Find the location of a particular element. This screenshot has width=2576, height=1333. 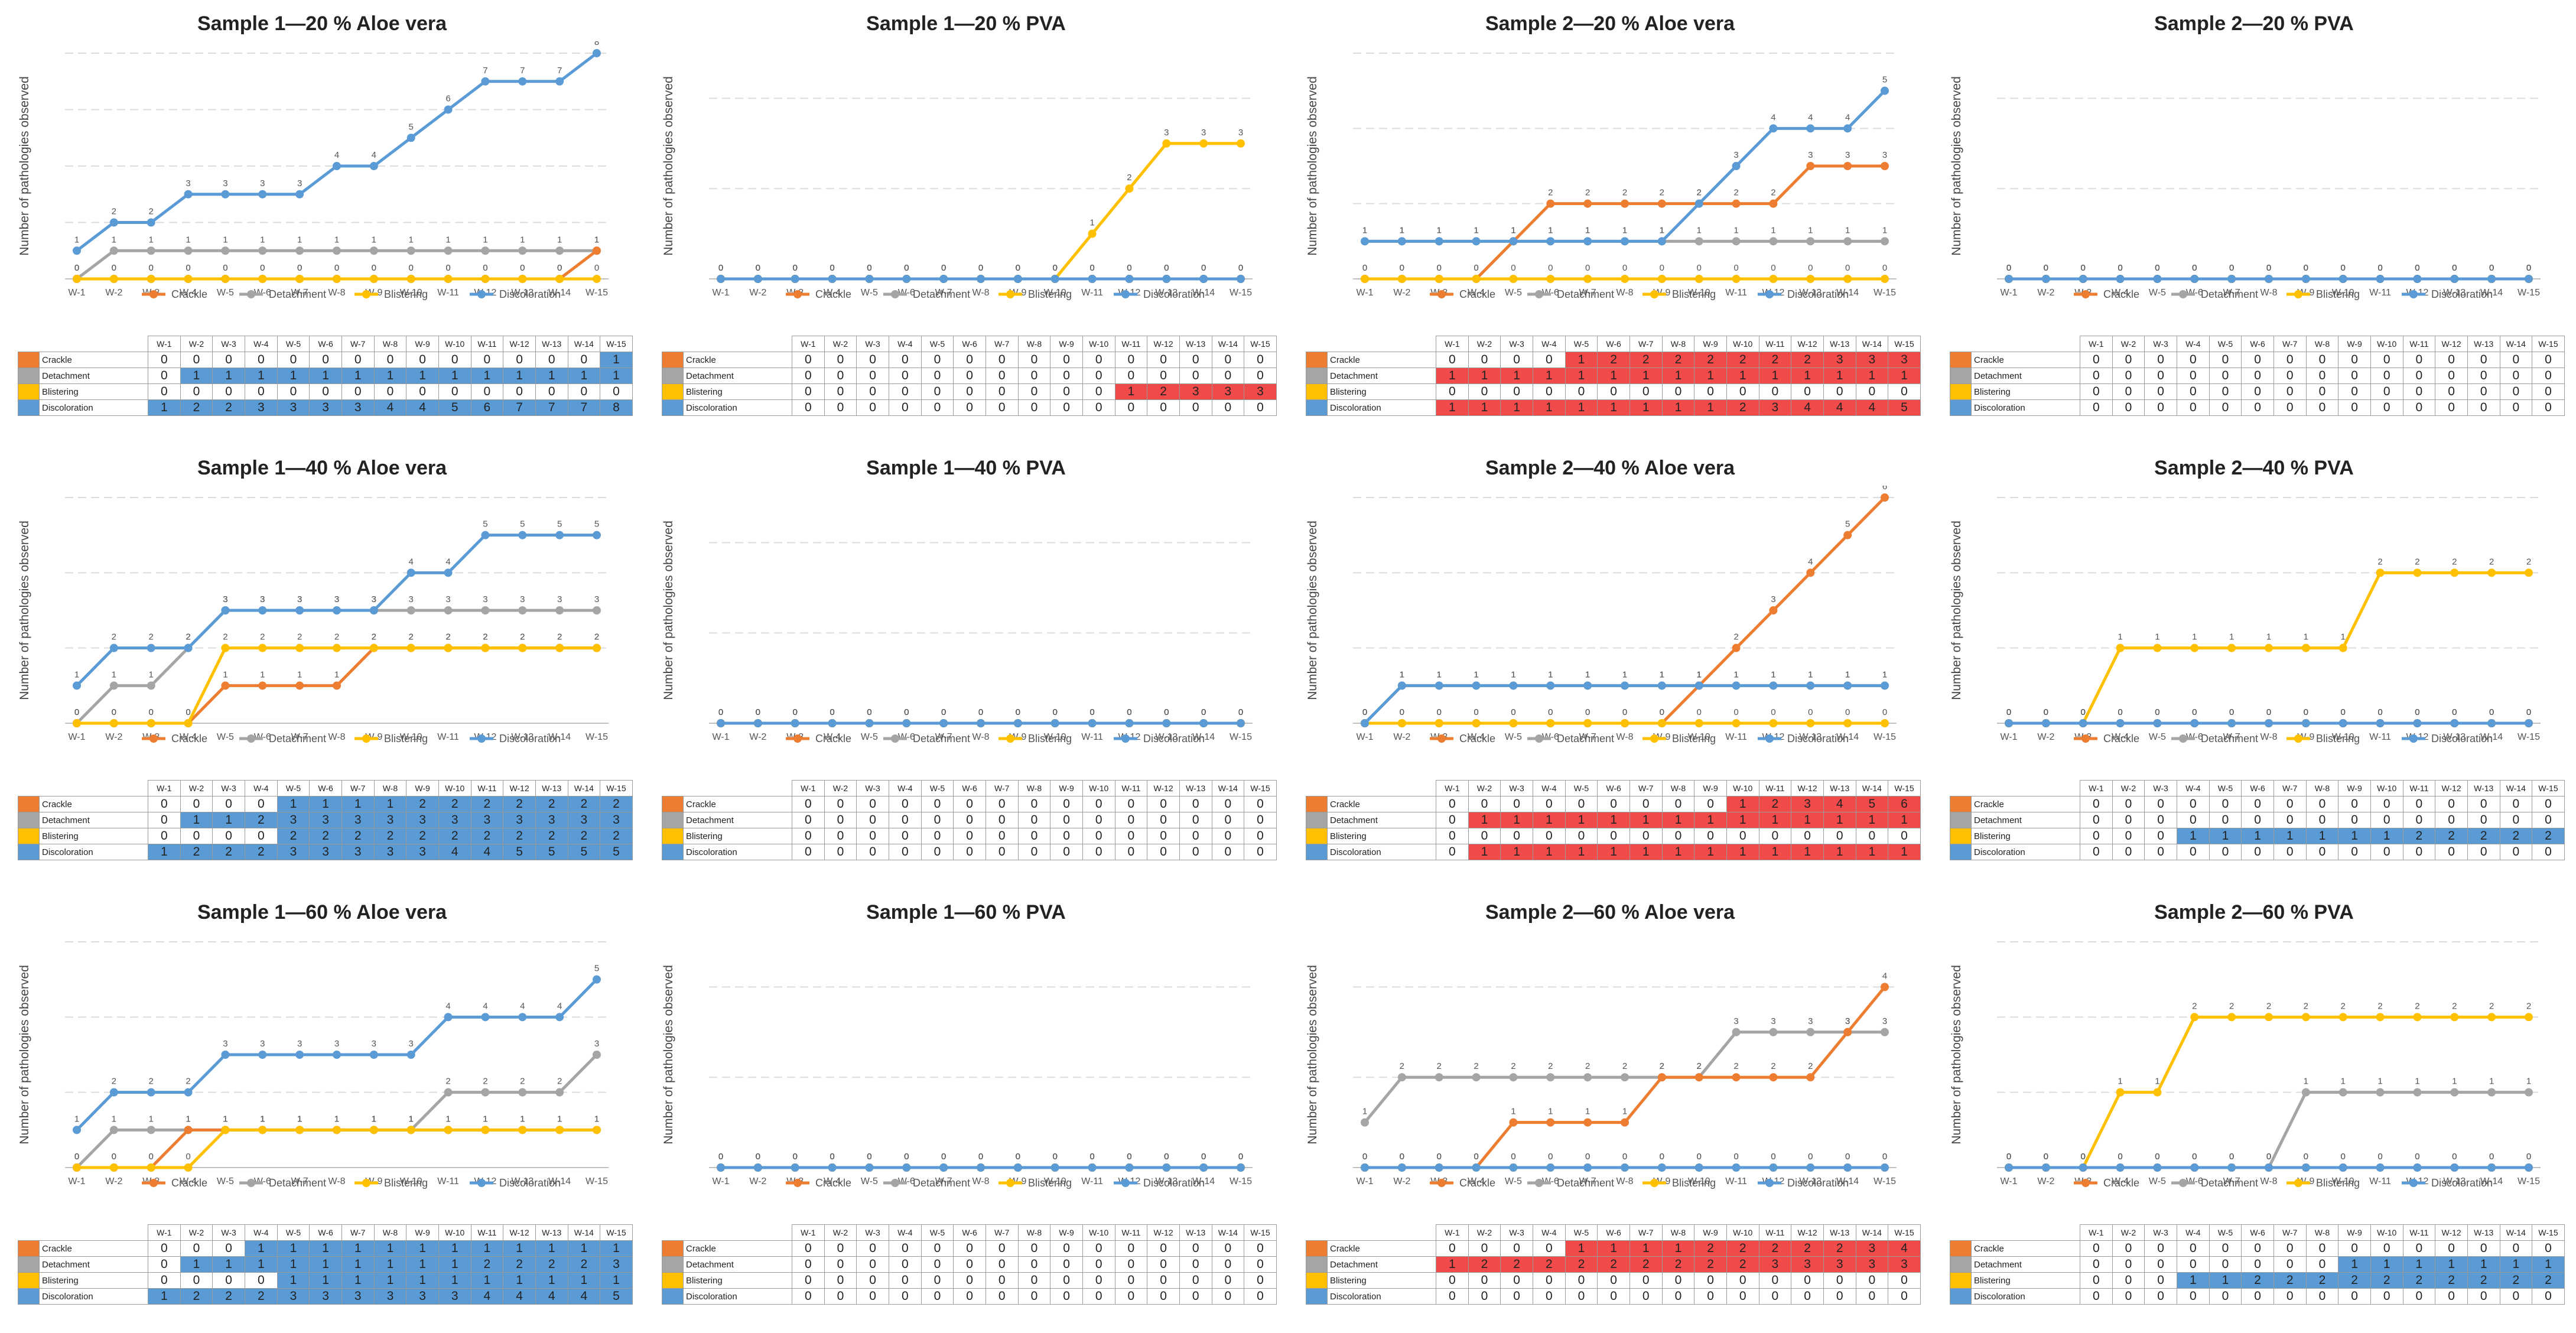

table-column-header: W-7 is located at coordinates (2290, 1233).